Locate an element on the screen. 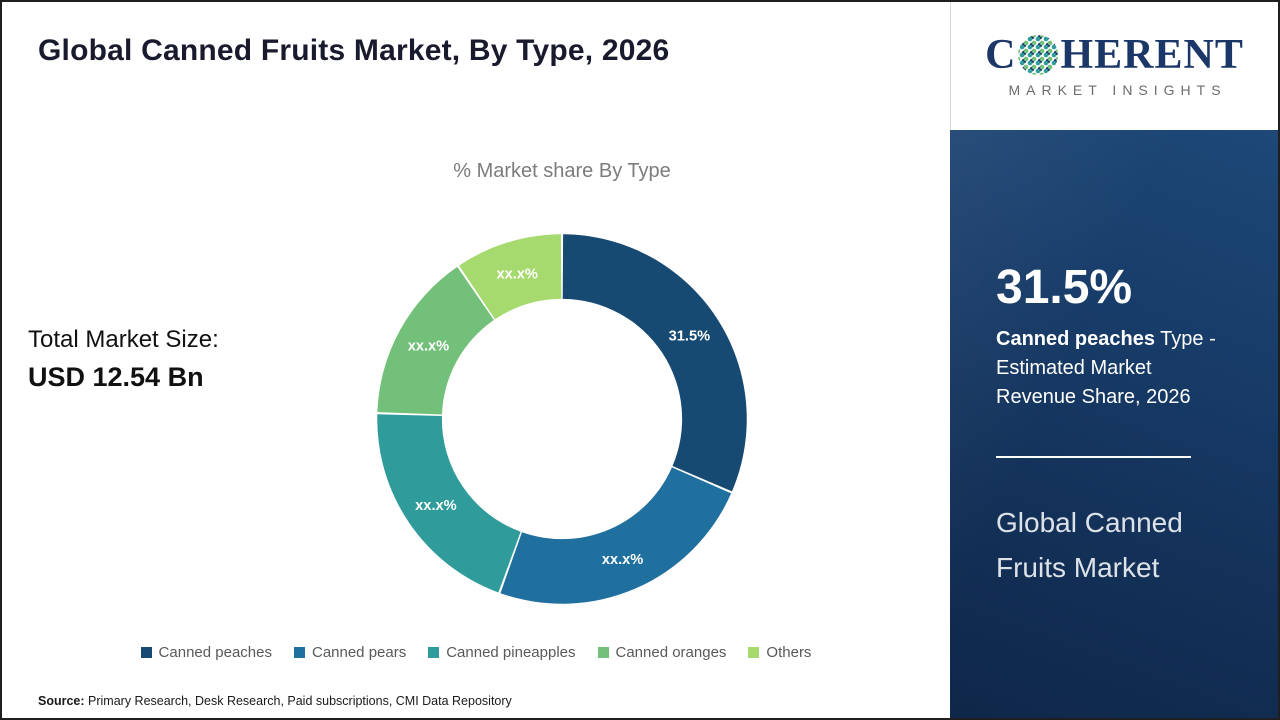 The width and height of the screenshot is (1280, 720). legend-item-canned-peaches: Canned peaches is located at coordinates (206, 652).